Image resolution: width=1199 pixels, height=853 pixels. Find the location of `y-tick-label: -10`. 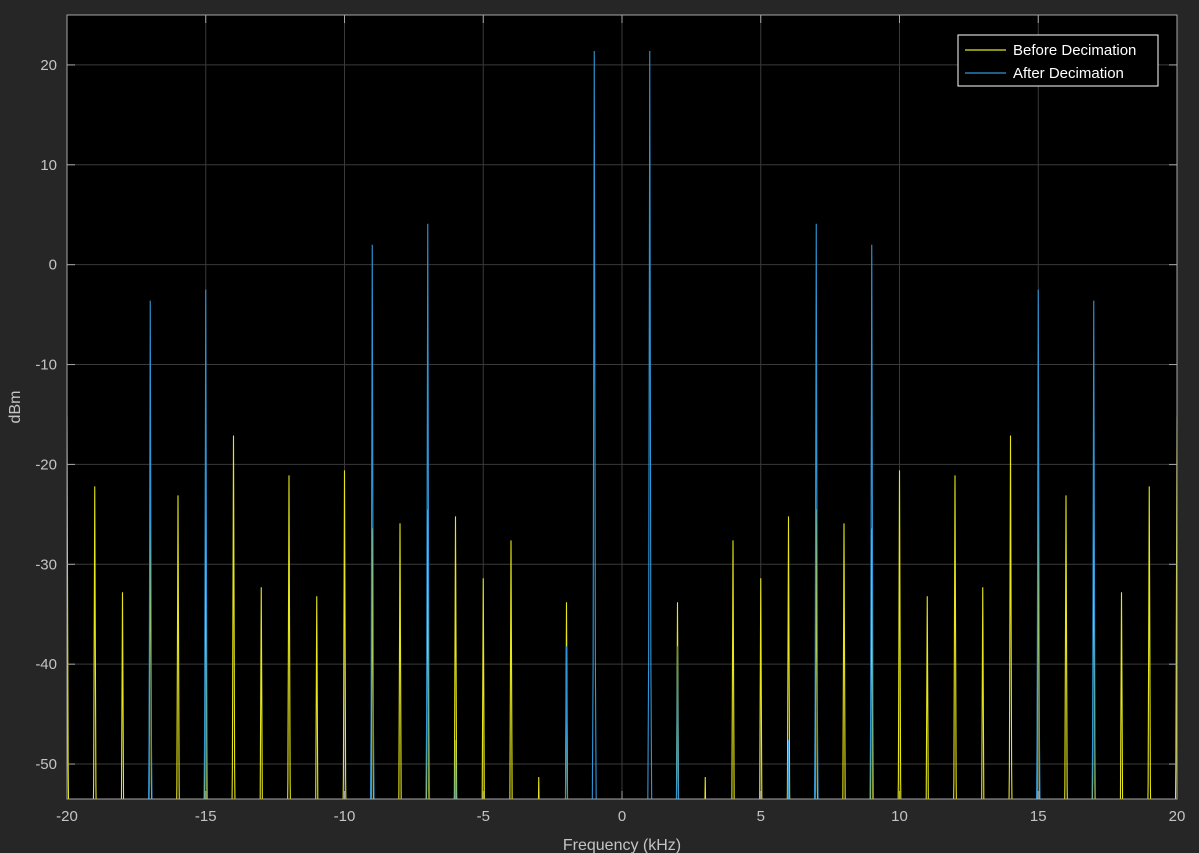

y-tick-label: -10 is located at coordinates (46, 365).